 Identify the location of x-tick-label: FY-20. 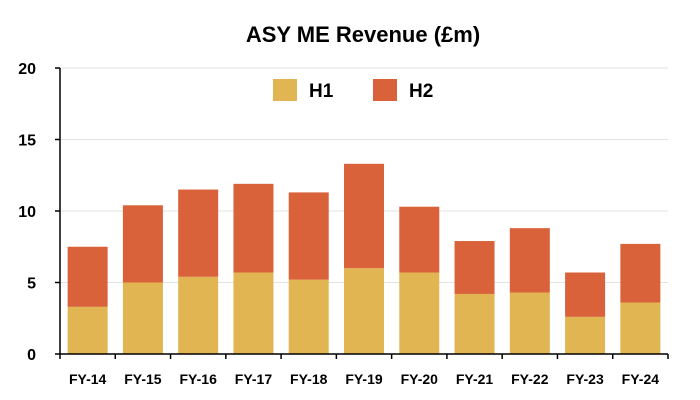
(420, 379).